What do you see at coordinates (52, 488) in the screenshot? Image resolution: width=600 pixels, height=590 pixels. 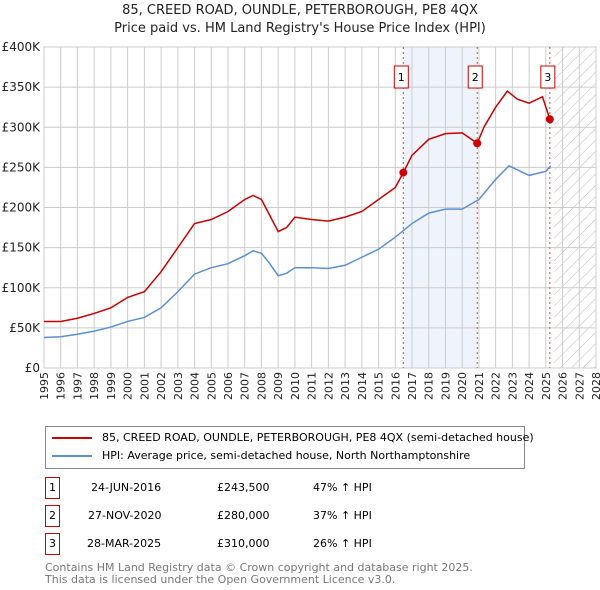 I see `sale-marker-label: 1` at bounding box center [52, 488].